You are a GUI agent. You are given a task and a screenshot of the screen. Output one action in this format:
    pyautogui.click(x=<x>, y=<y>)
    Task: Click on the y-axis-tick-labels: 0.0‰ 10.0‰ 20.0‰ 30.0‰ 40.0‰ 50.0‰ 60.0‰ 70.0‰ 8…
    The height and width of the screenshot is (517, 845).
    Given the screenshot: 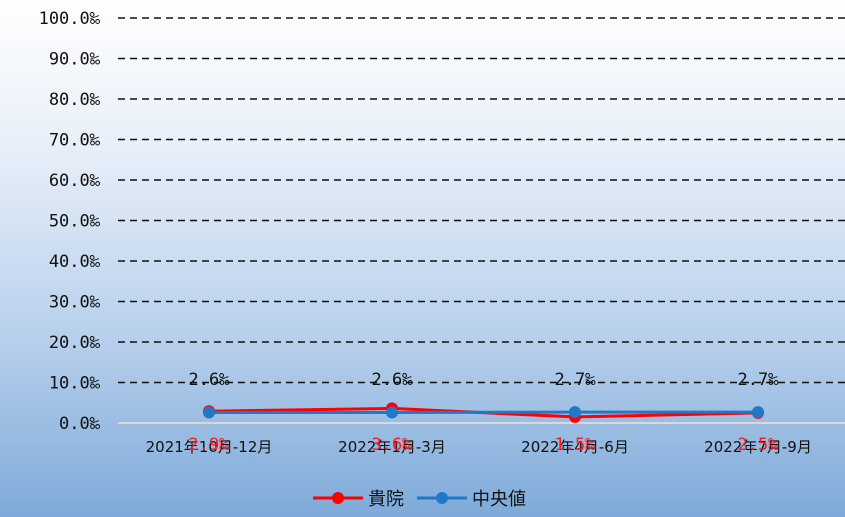 What is the action you would take?
    pyautogui.click(x=70, y=221)
    